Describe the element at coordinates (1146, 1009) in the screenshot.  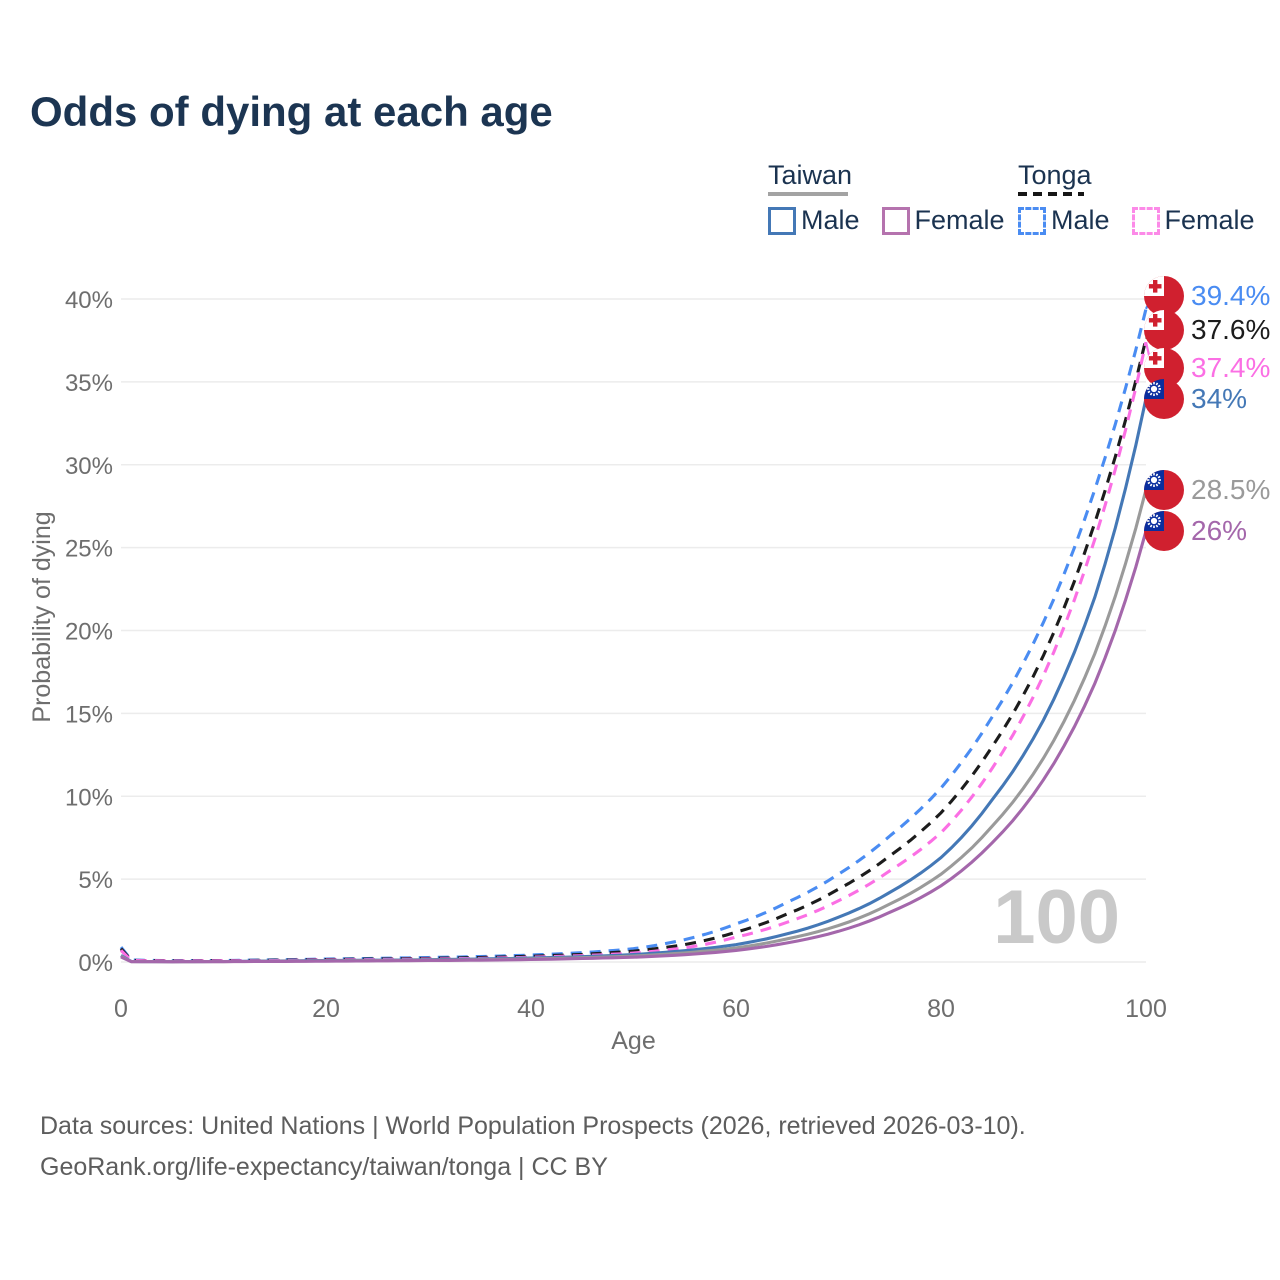
I see `x-tick-label: 100` at that location.